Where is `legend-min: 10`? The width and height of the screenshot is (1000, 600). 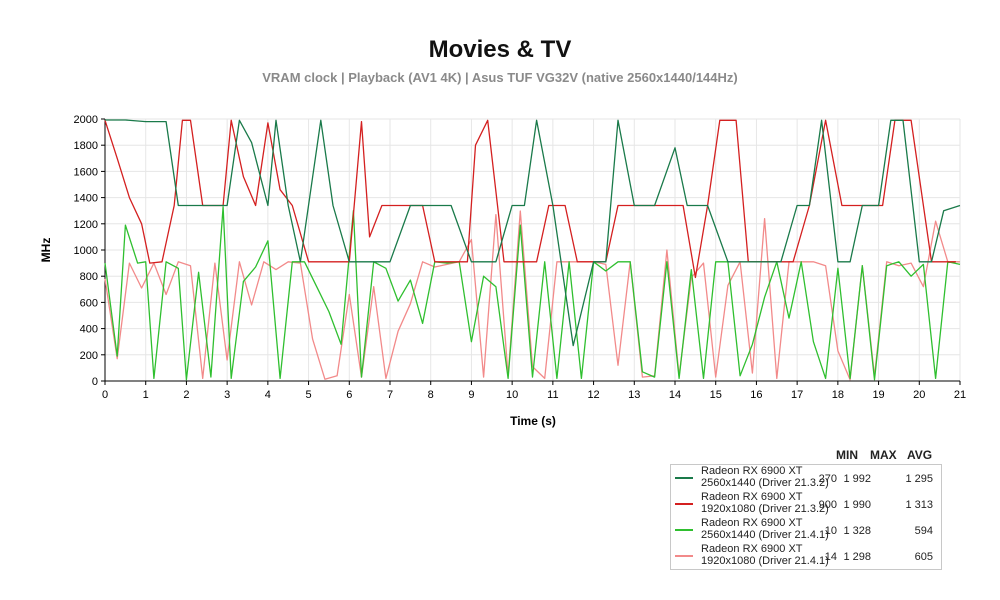 legend-min: 10 is located at coordinates (830, 531).